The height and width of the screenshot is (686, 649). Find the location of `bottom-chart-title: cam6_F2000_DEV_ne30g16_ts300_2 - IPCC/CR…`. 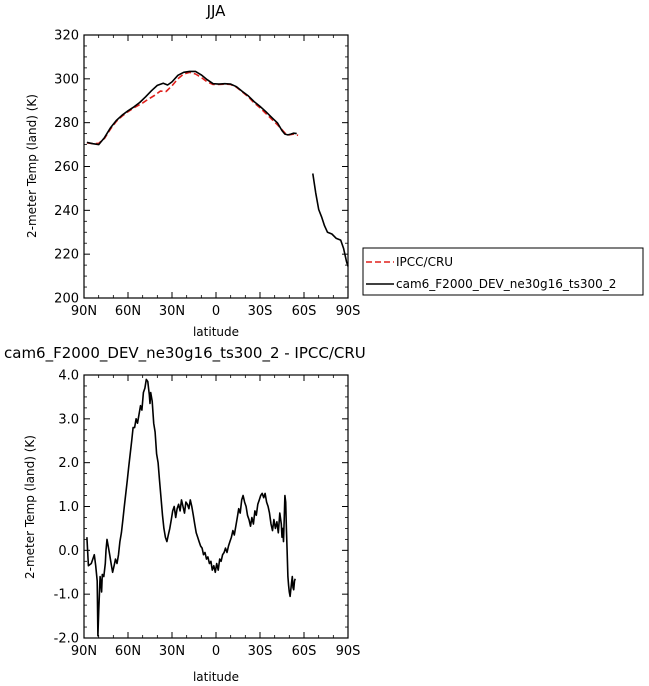

bottom-chart-title: cam6_F2000_DEV_ne30g16_ts300_2 - IPCC/CR… is located at coordinates (185, 353).